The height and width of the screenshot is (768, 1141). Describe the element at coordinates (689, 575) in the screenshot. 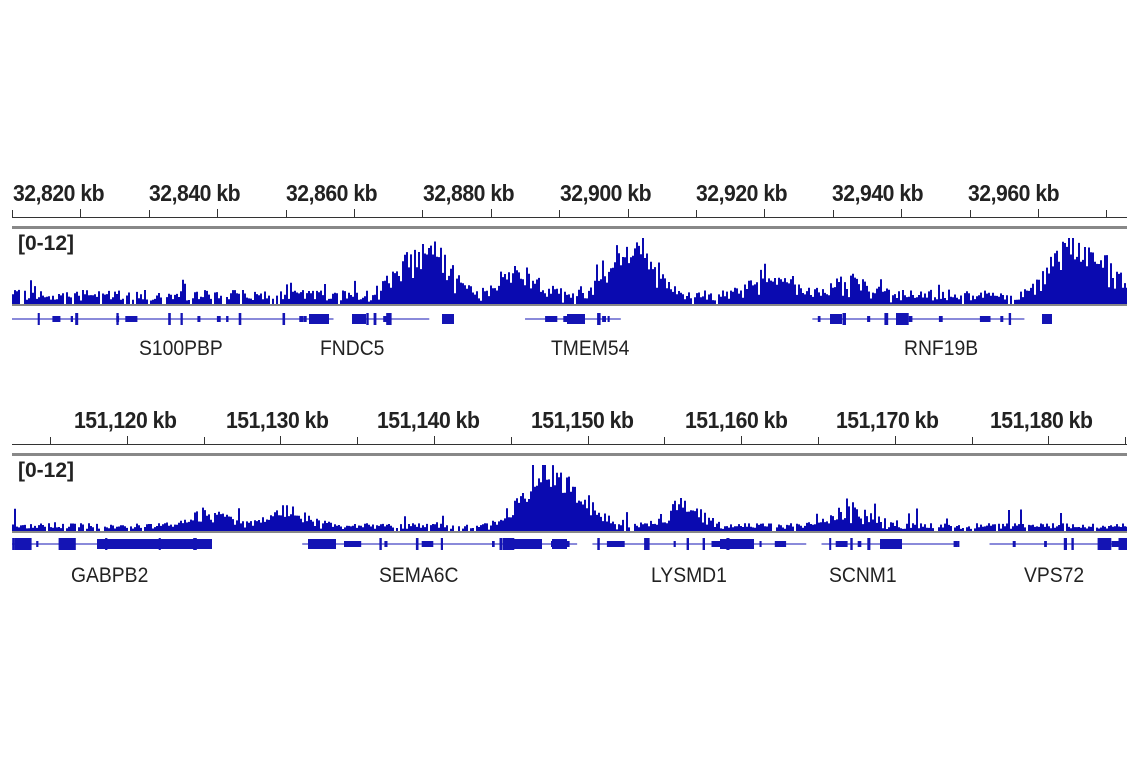

I see `gene-label: LYSMD1` at that location.